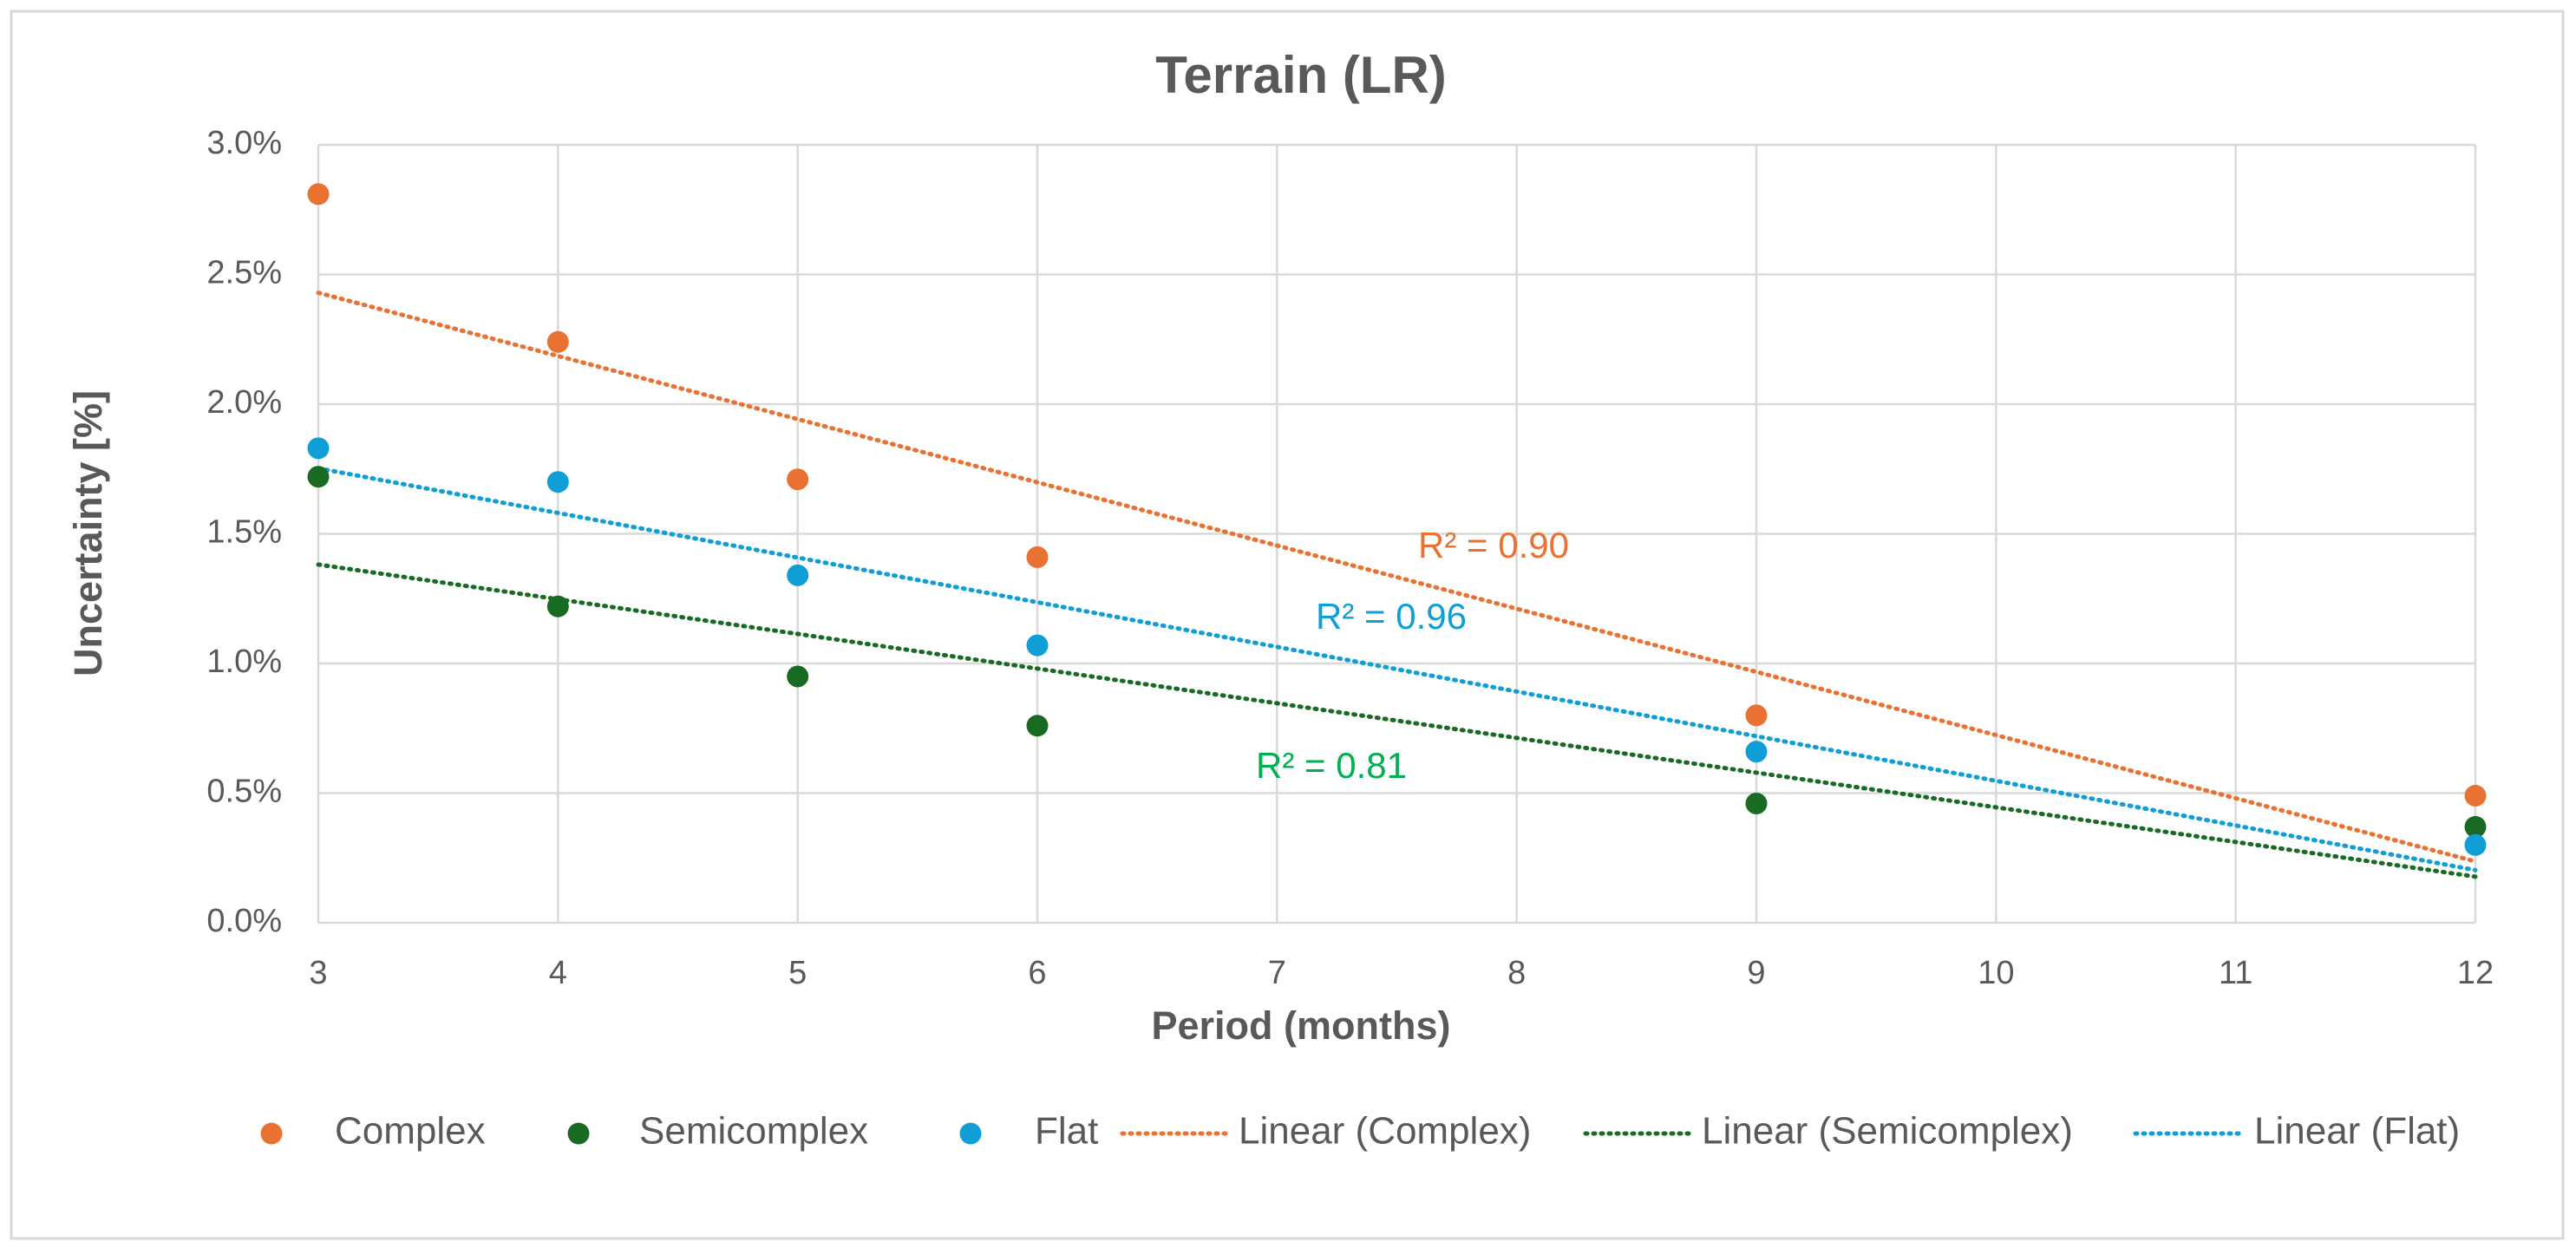  What do you see at coordinates (244, 662) in the screenshot?
I see `y-tick-label: 1.0%` at bounding box center [244, 662].